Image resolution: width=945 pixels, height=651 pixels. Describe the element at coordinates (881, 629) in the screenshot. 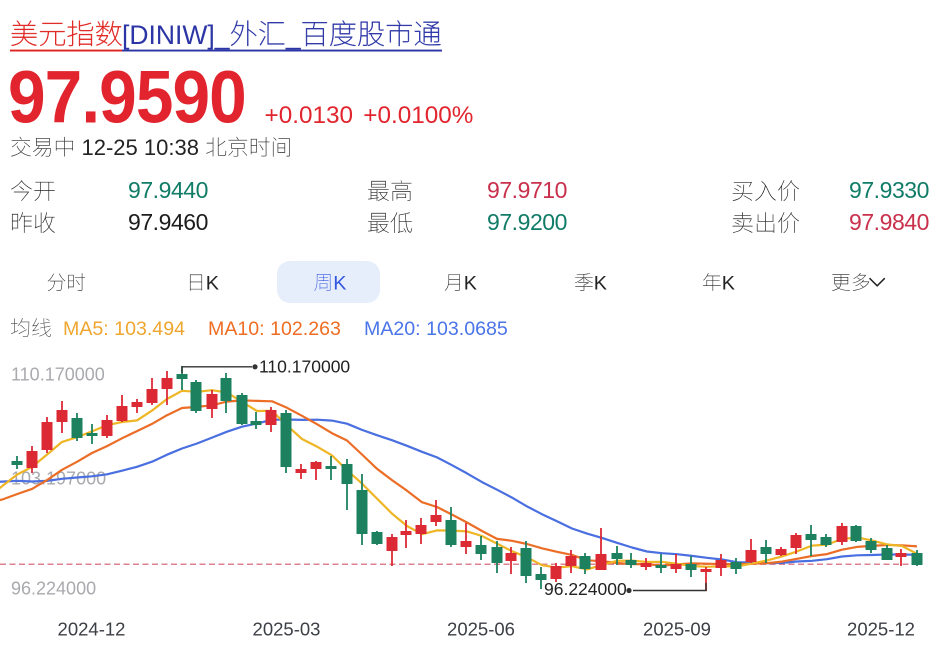

I see `svg-text: 2025-12` at that location.